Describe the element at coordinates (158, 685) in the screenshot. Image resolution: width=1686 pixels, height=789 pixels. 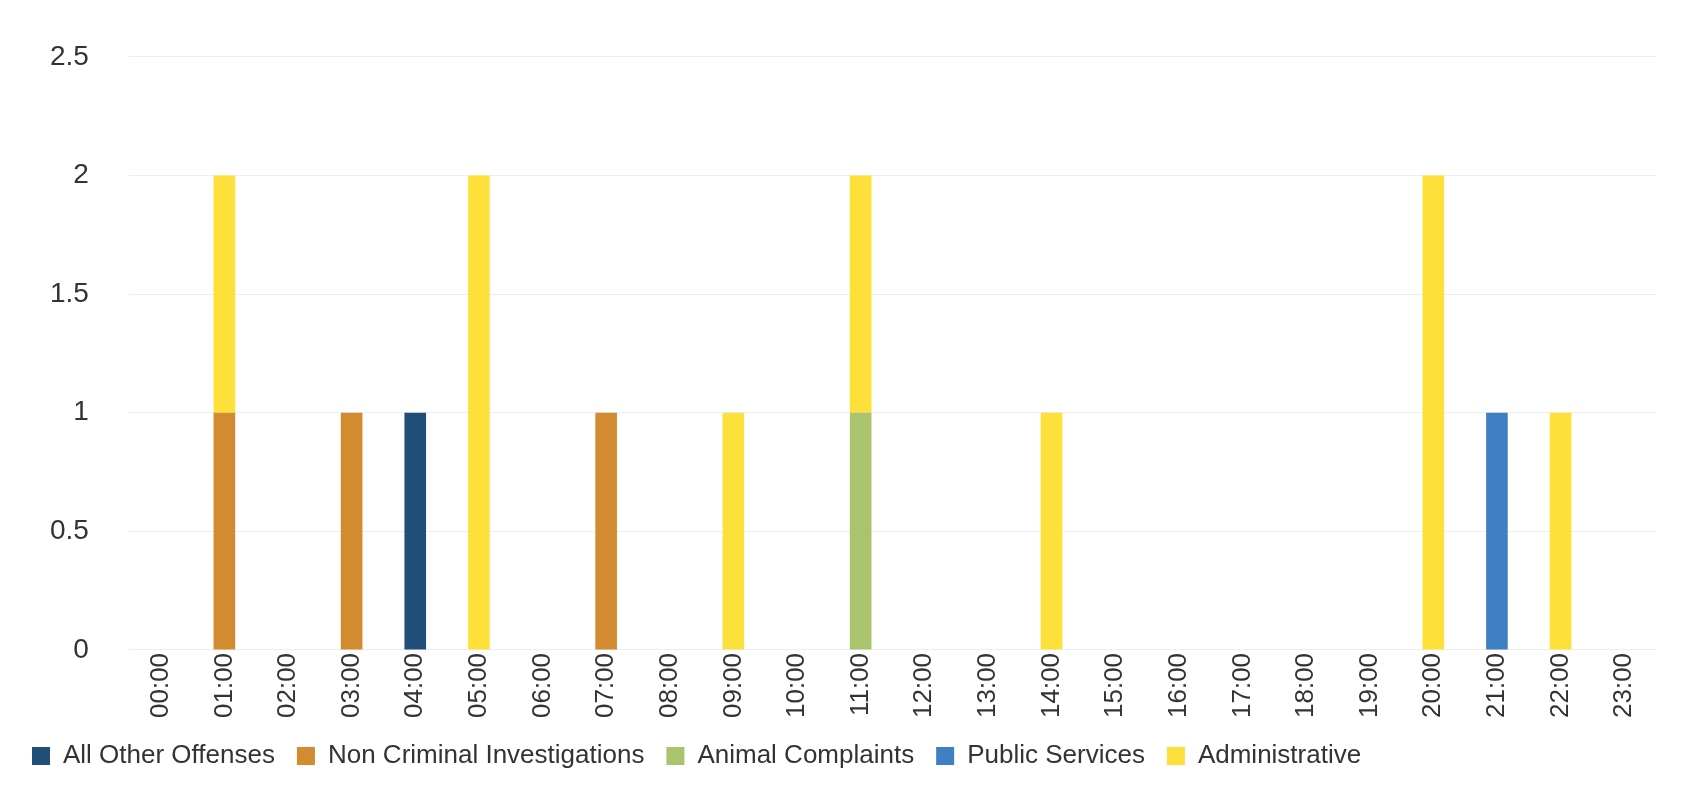
I see `x-tick-label: 00:00` at that location.